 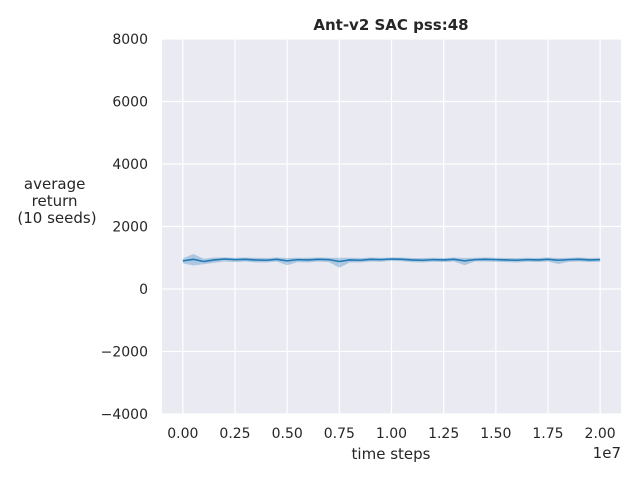 I want to click on x-tick-label: 2.00, so click(x=600, y=434).